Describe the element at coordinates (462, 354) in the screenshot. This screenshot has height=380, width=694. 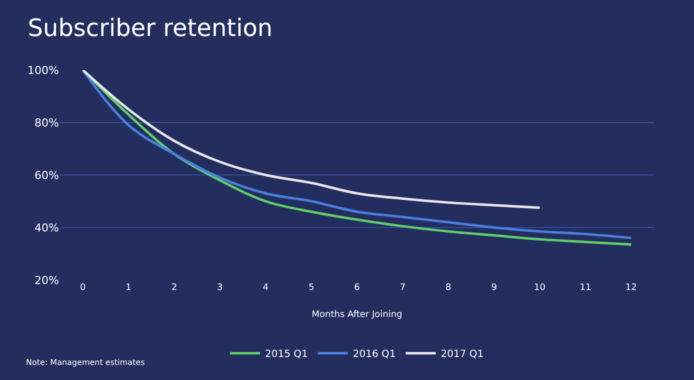
I see `legend-label: 2017 Q1` at that location.